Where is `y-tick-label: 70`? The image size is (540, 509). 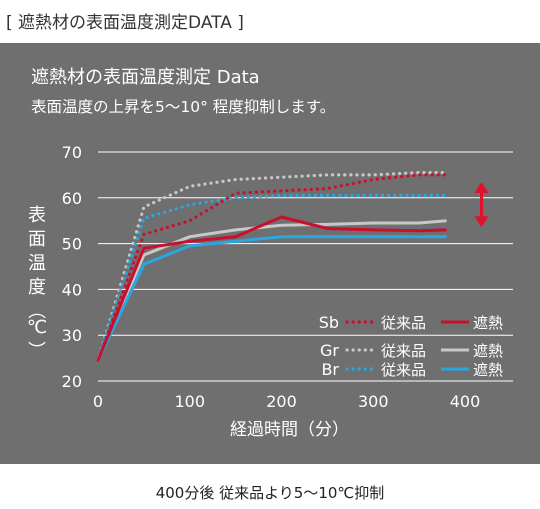
y-tick-label: 70 is located at coordinates (72, 152).